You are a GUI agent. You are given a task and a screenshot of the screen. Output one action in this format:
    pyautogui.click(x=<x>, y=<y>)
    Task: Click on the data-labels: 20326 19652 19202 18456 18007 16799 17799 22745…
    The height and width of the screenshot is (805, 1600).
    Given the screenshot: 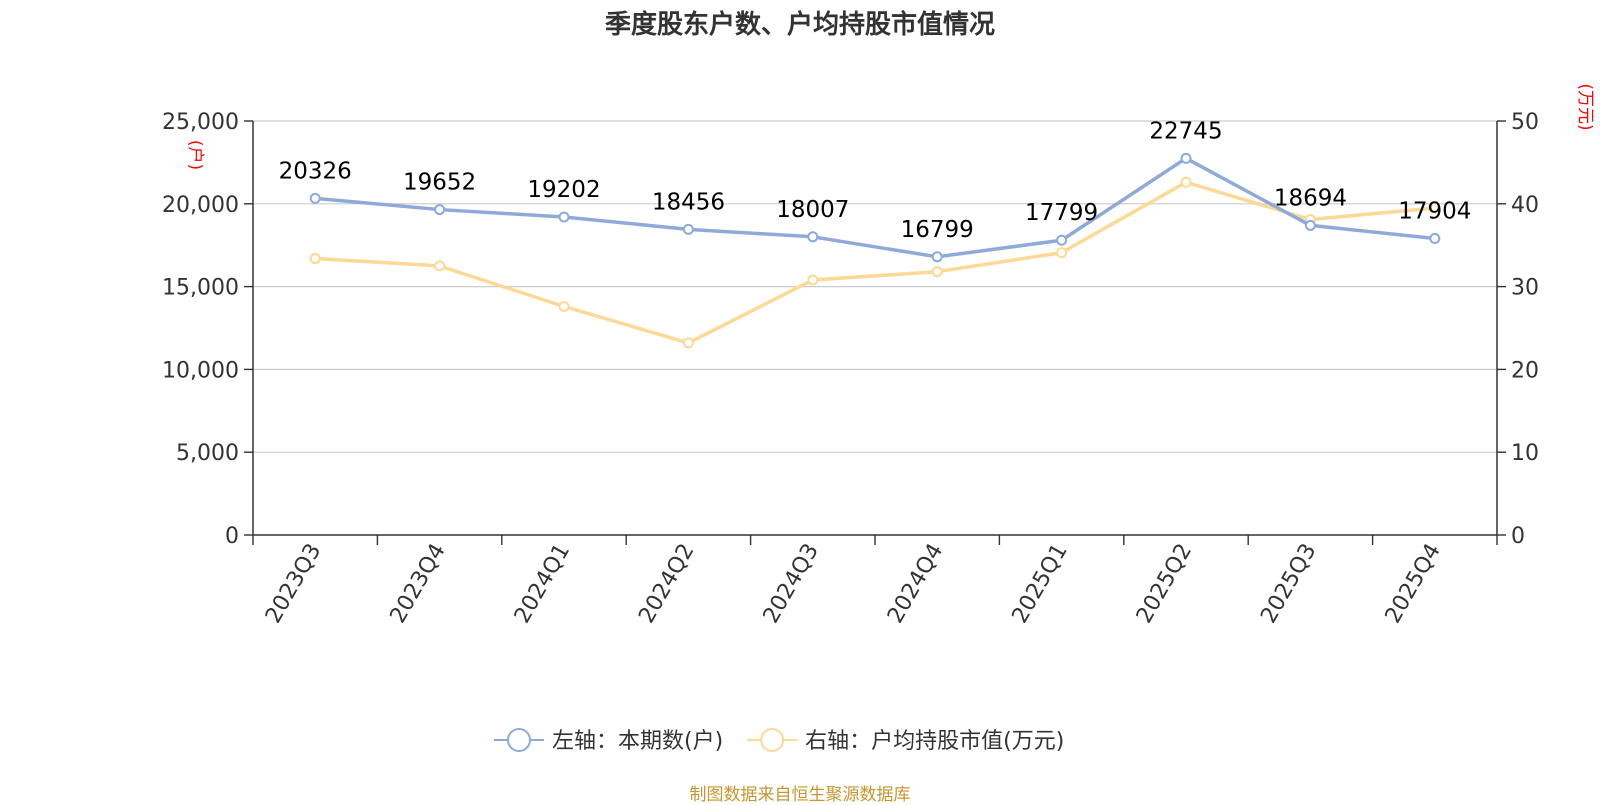 What is the action you would take?
    pyautogui.click(x=875, y=180)
    